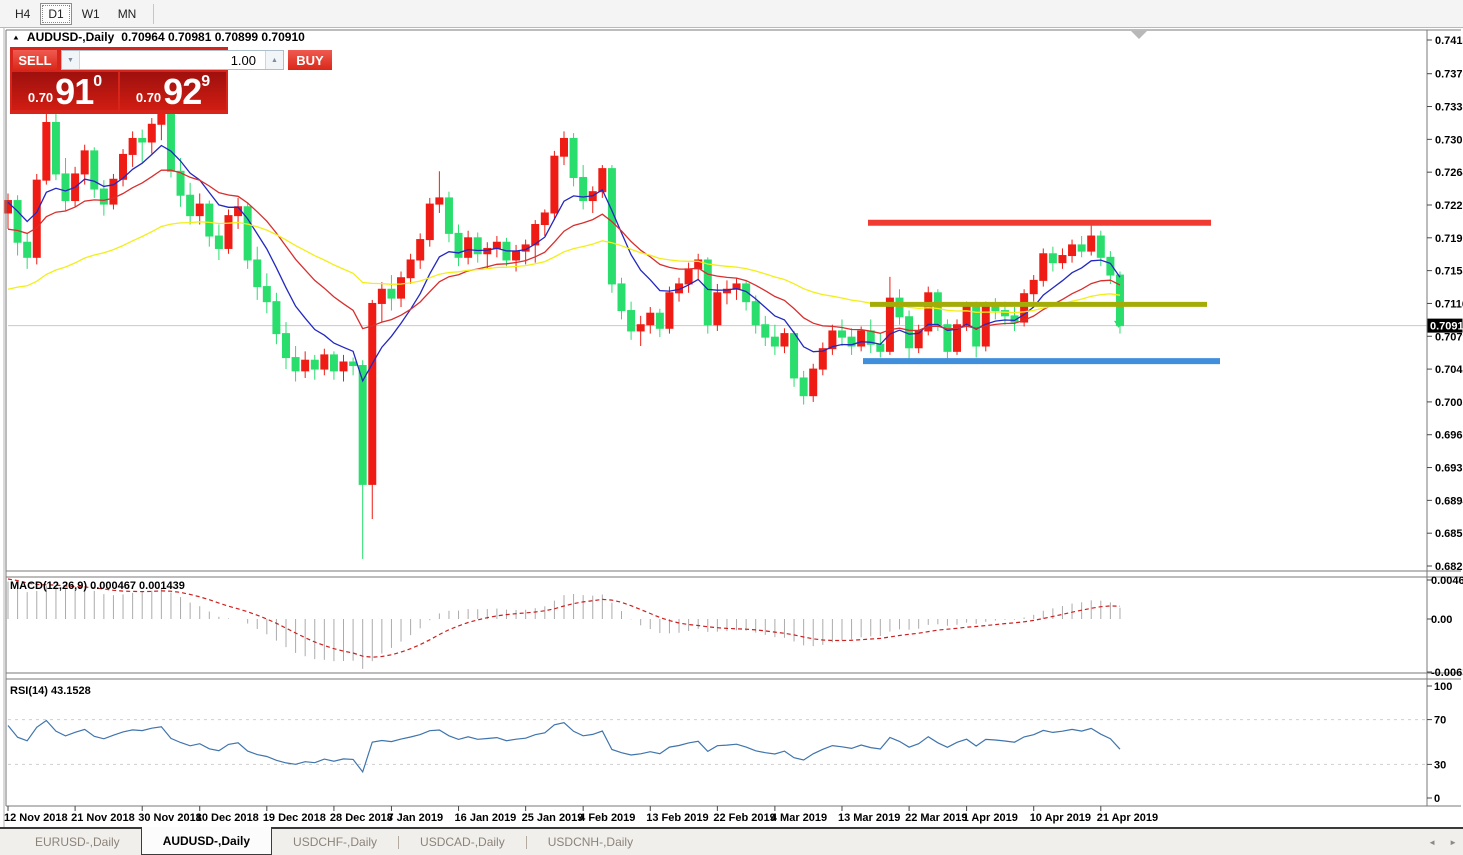 This screenshot has width=1463, height=855. Describe the element at coordinates (1443, 687) in the screenshot. I see `svg-text: 100` at that location.